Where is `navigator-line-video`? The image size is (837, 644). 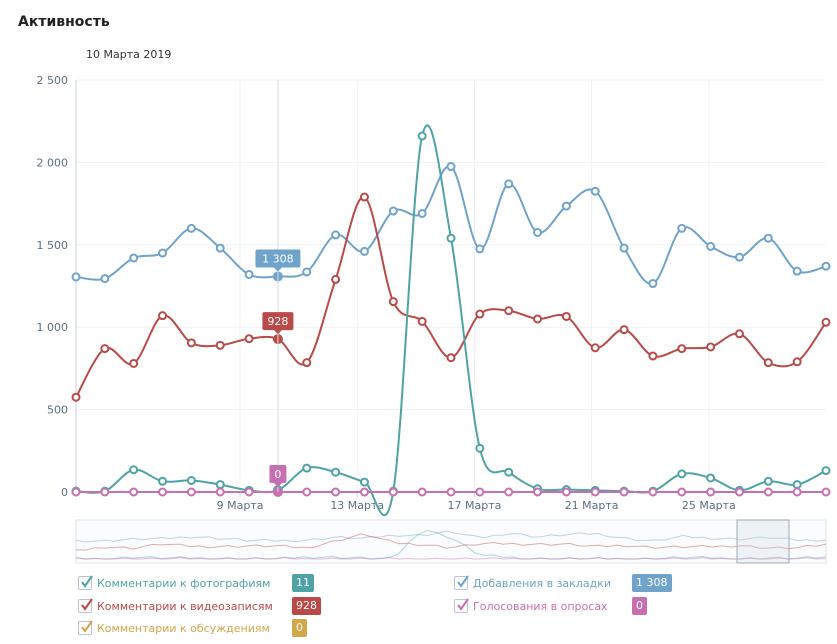 navigator-line-video is located at coordinates (451, 542).